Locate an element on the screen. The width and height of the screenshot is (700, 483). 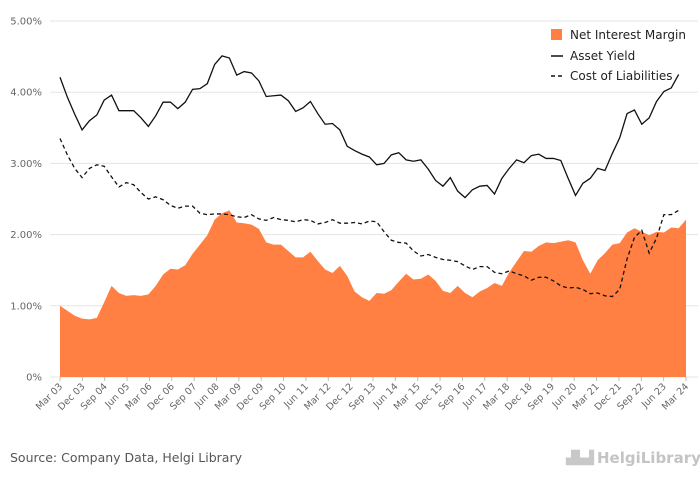
legend-label: Asset Yield is located at coordinates (602, 56).